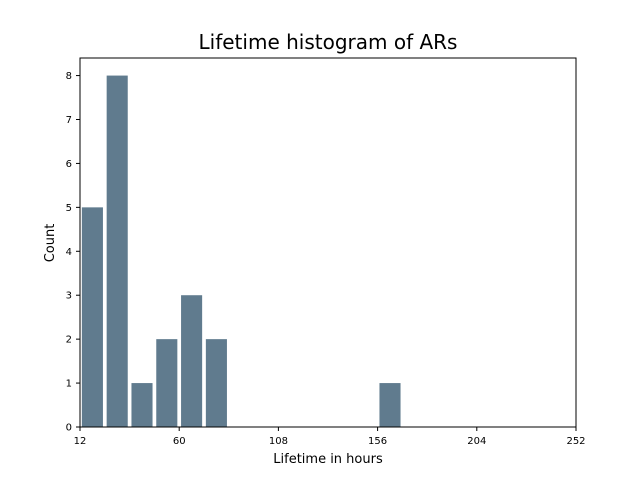 The height and width of the screenshot is (480, 640). What do you see at coordinates (69, 76) in the screenshot?
I see `y-tick-label-8: 8` at bounding box center [69, 76].